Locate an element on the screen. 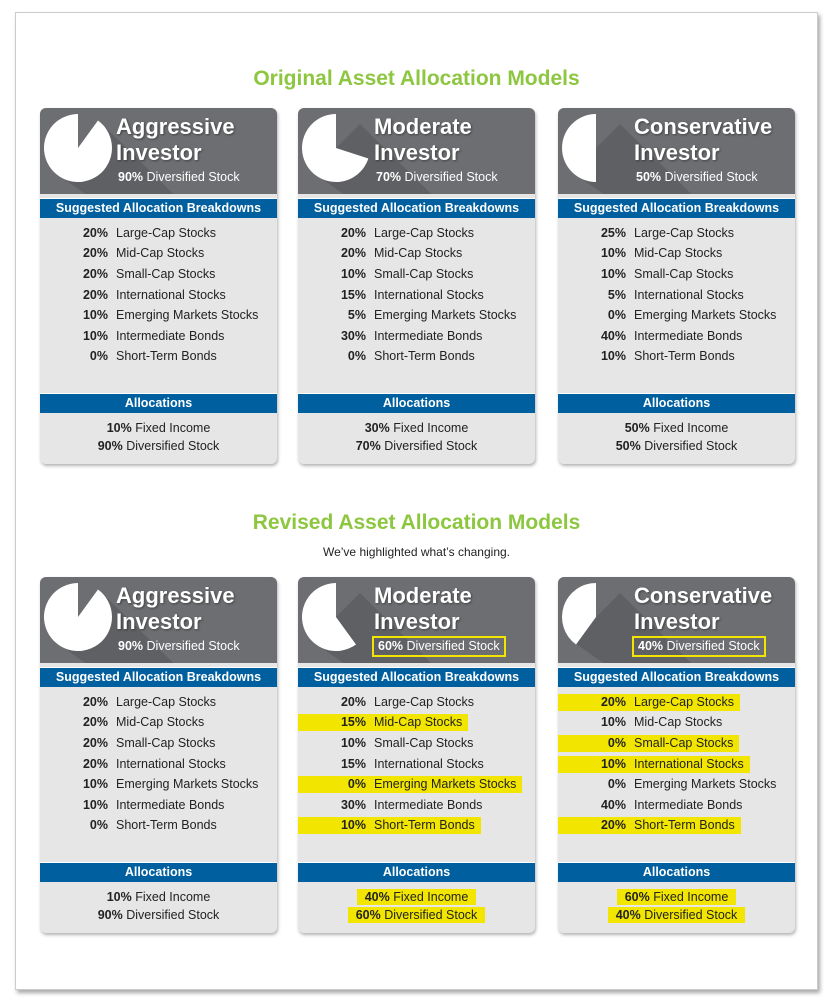 This screenshot has height=999, width=833. list-item: 0% Small-Cap Stocks is located at coordinates (676, 743).